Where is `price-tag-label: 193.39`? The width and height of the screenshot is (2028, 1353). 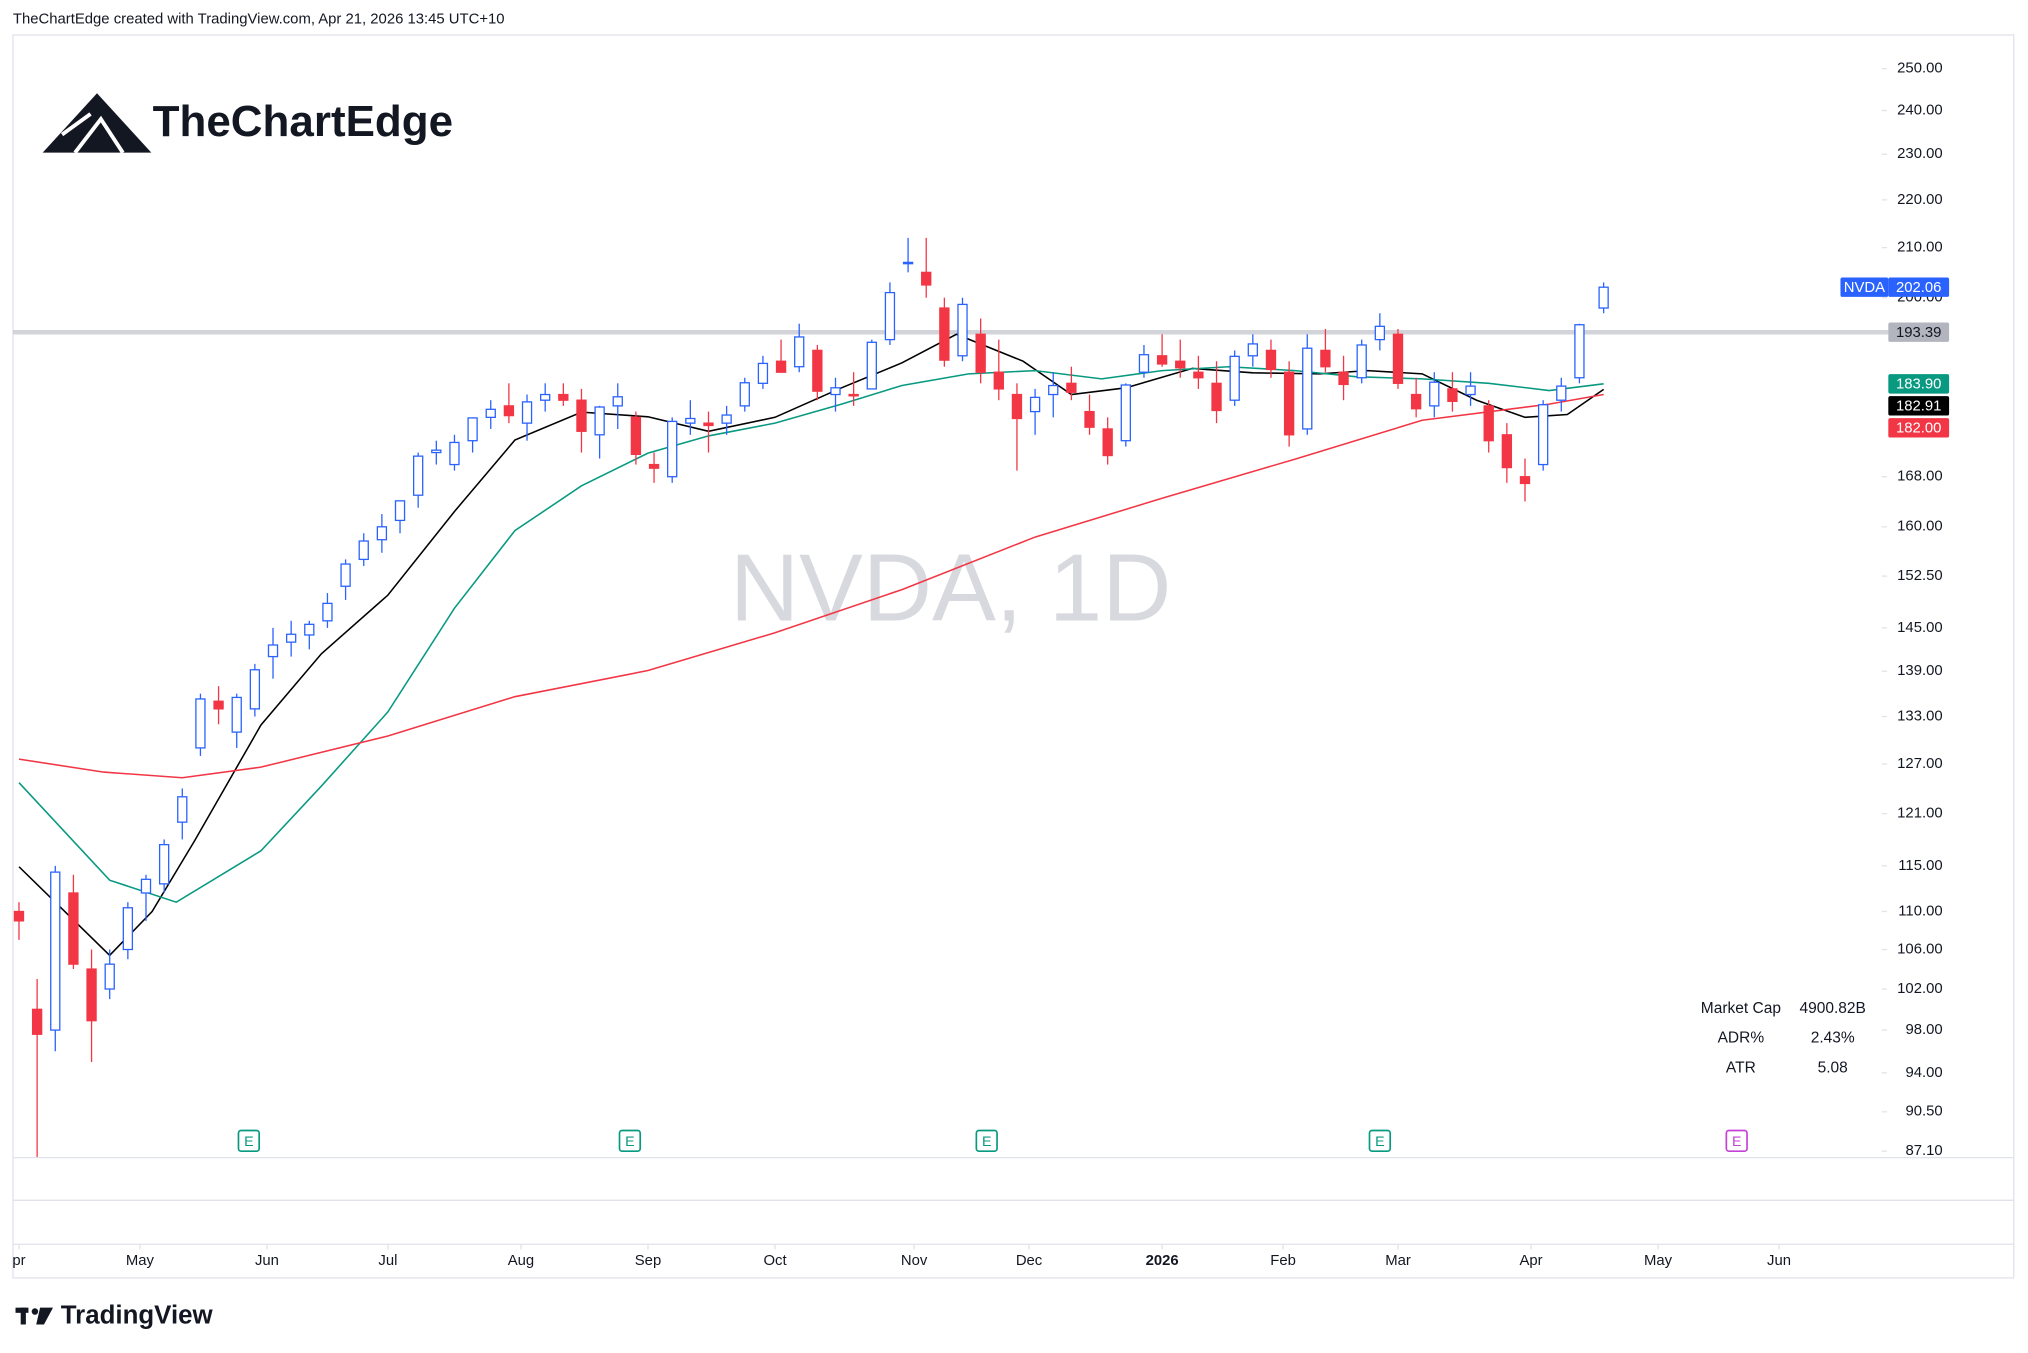
price-tag-label: 193.39 is located at coordinates (1918, 333).